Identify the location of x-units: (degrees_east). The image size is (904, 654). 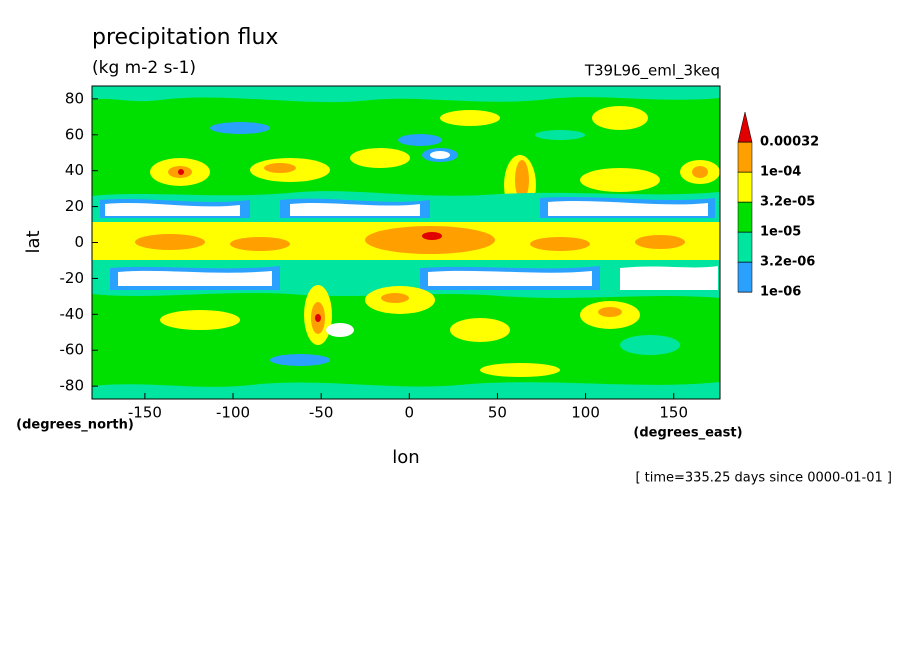
(687, 433).